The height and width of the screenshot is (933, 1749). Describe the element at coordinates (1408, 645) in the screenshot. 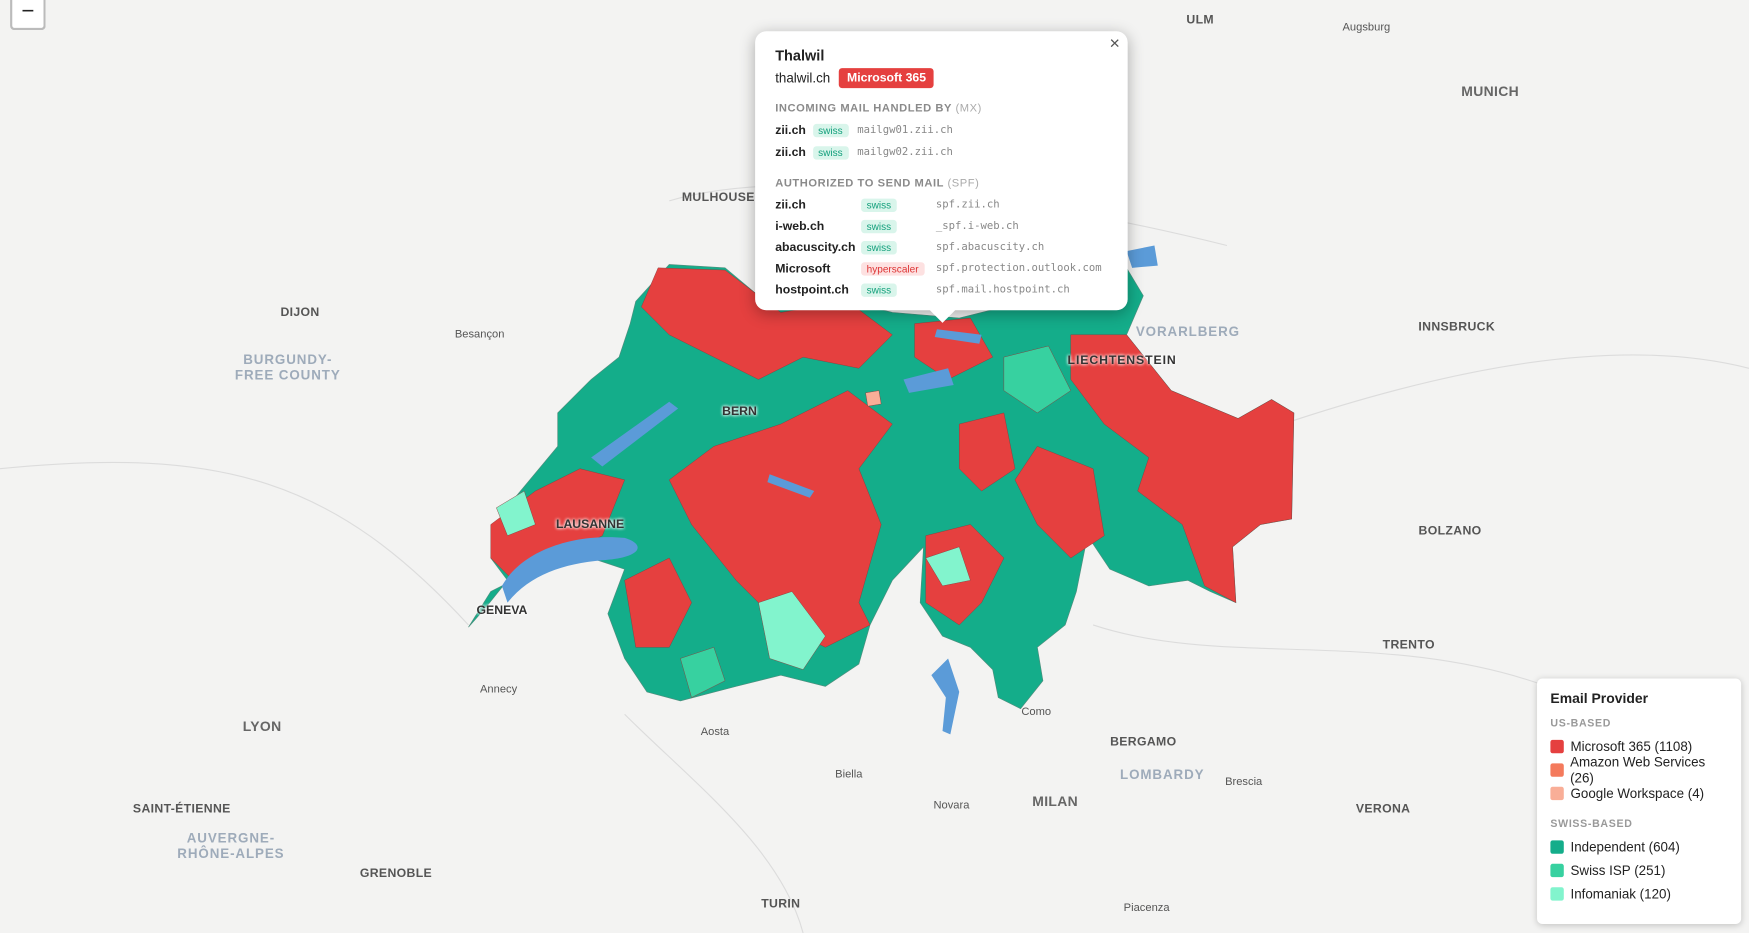

I see `map-label: TRENTO` at that location.